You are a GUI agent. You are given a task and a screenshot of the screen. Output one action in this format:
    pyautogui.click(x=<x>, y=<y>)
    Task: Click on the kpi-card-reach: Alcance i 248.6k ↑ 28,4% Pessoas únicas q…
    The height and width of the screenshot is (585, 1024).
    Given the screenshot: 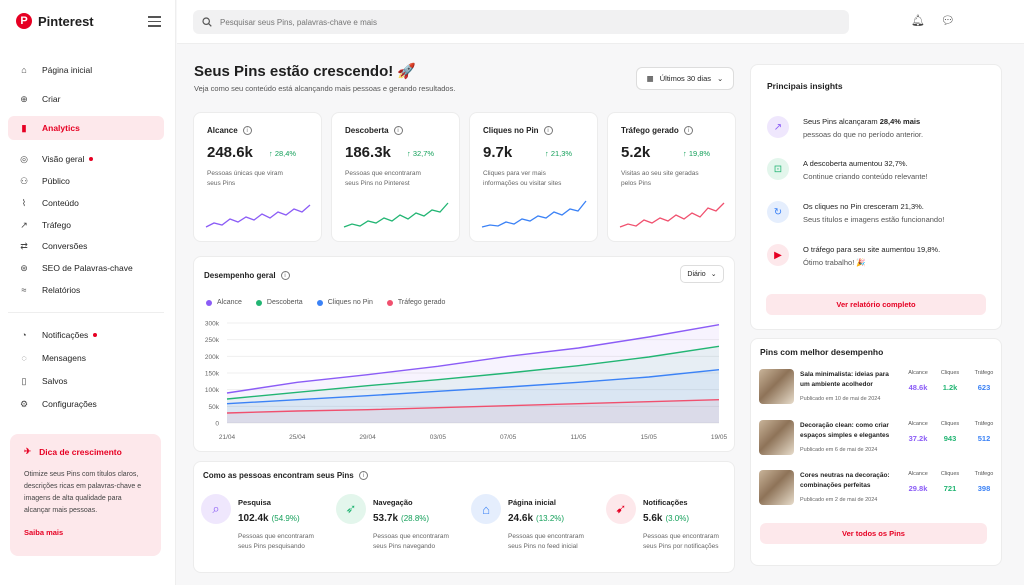 What is the action you would take?
    pyautogui.click(x=257, y=177)
    